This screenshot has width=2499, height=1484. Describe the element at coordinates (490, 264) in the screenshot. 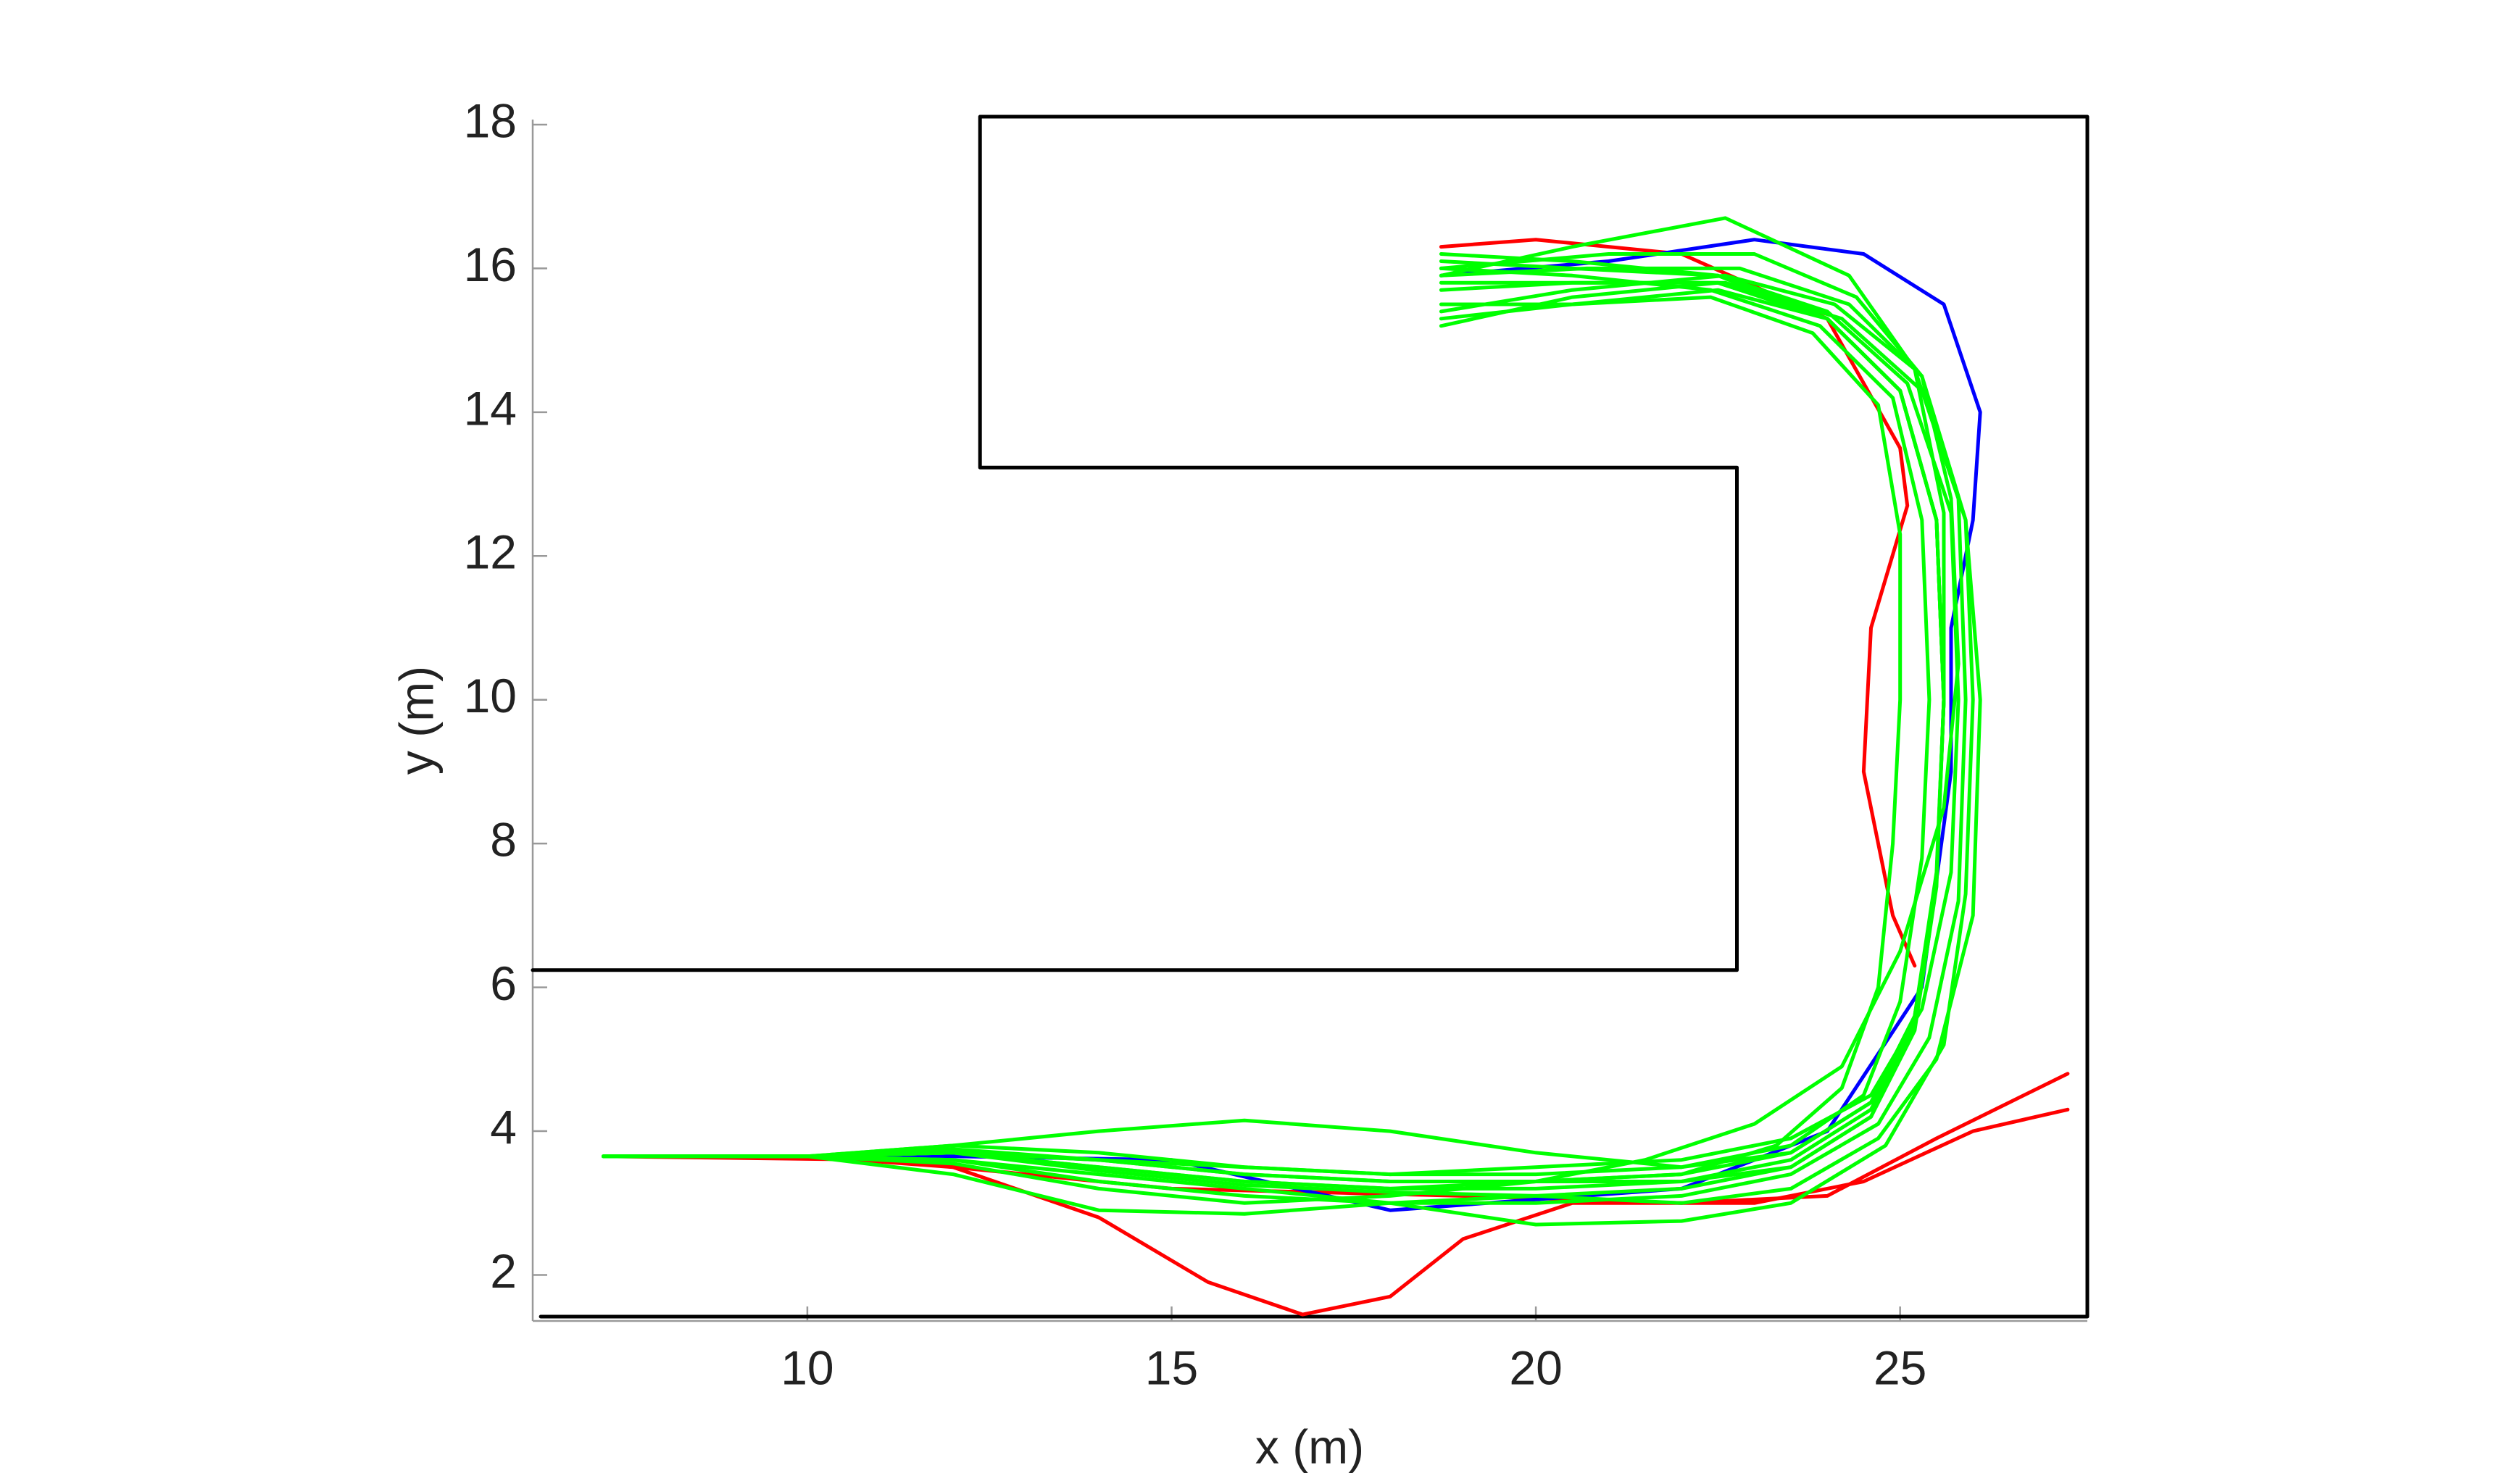

I see `y-tick-label: 16` at that location.